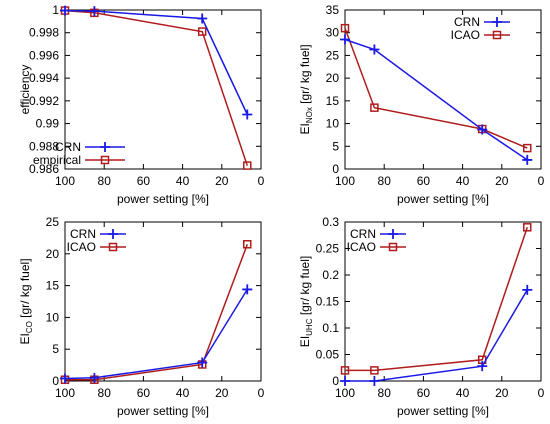 Image resolution: width=550 pixels, height=424 pixels. I want to click on y-tick-label: 35, so click(333, 10).